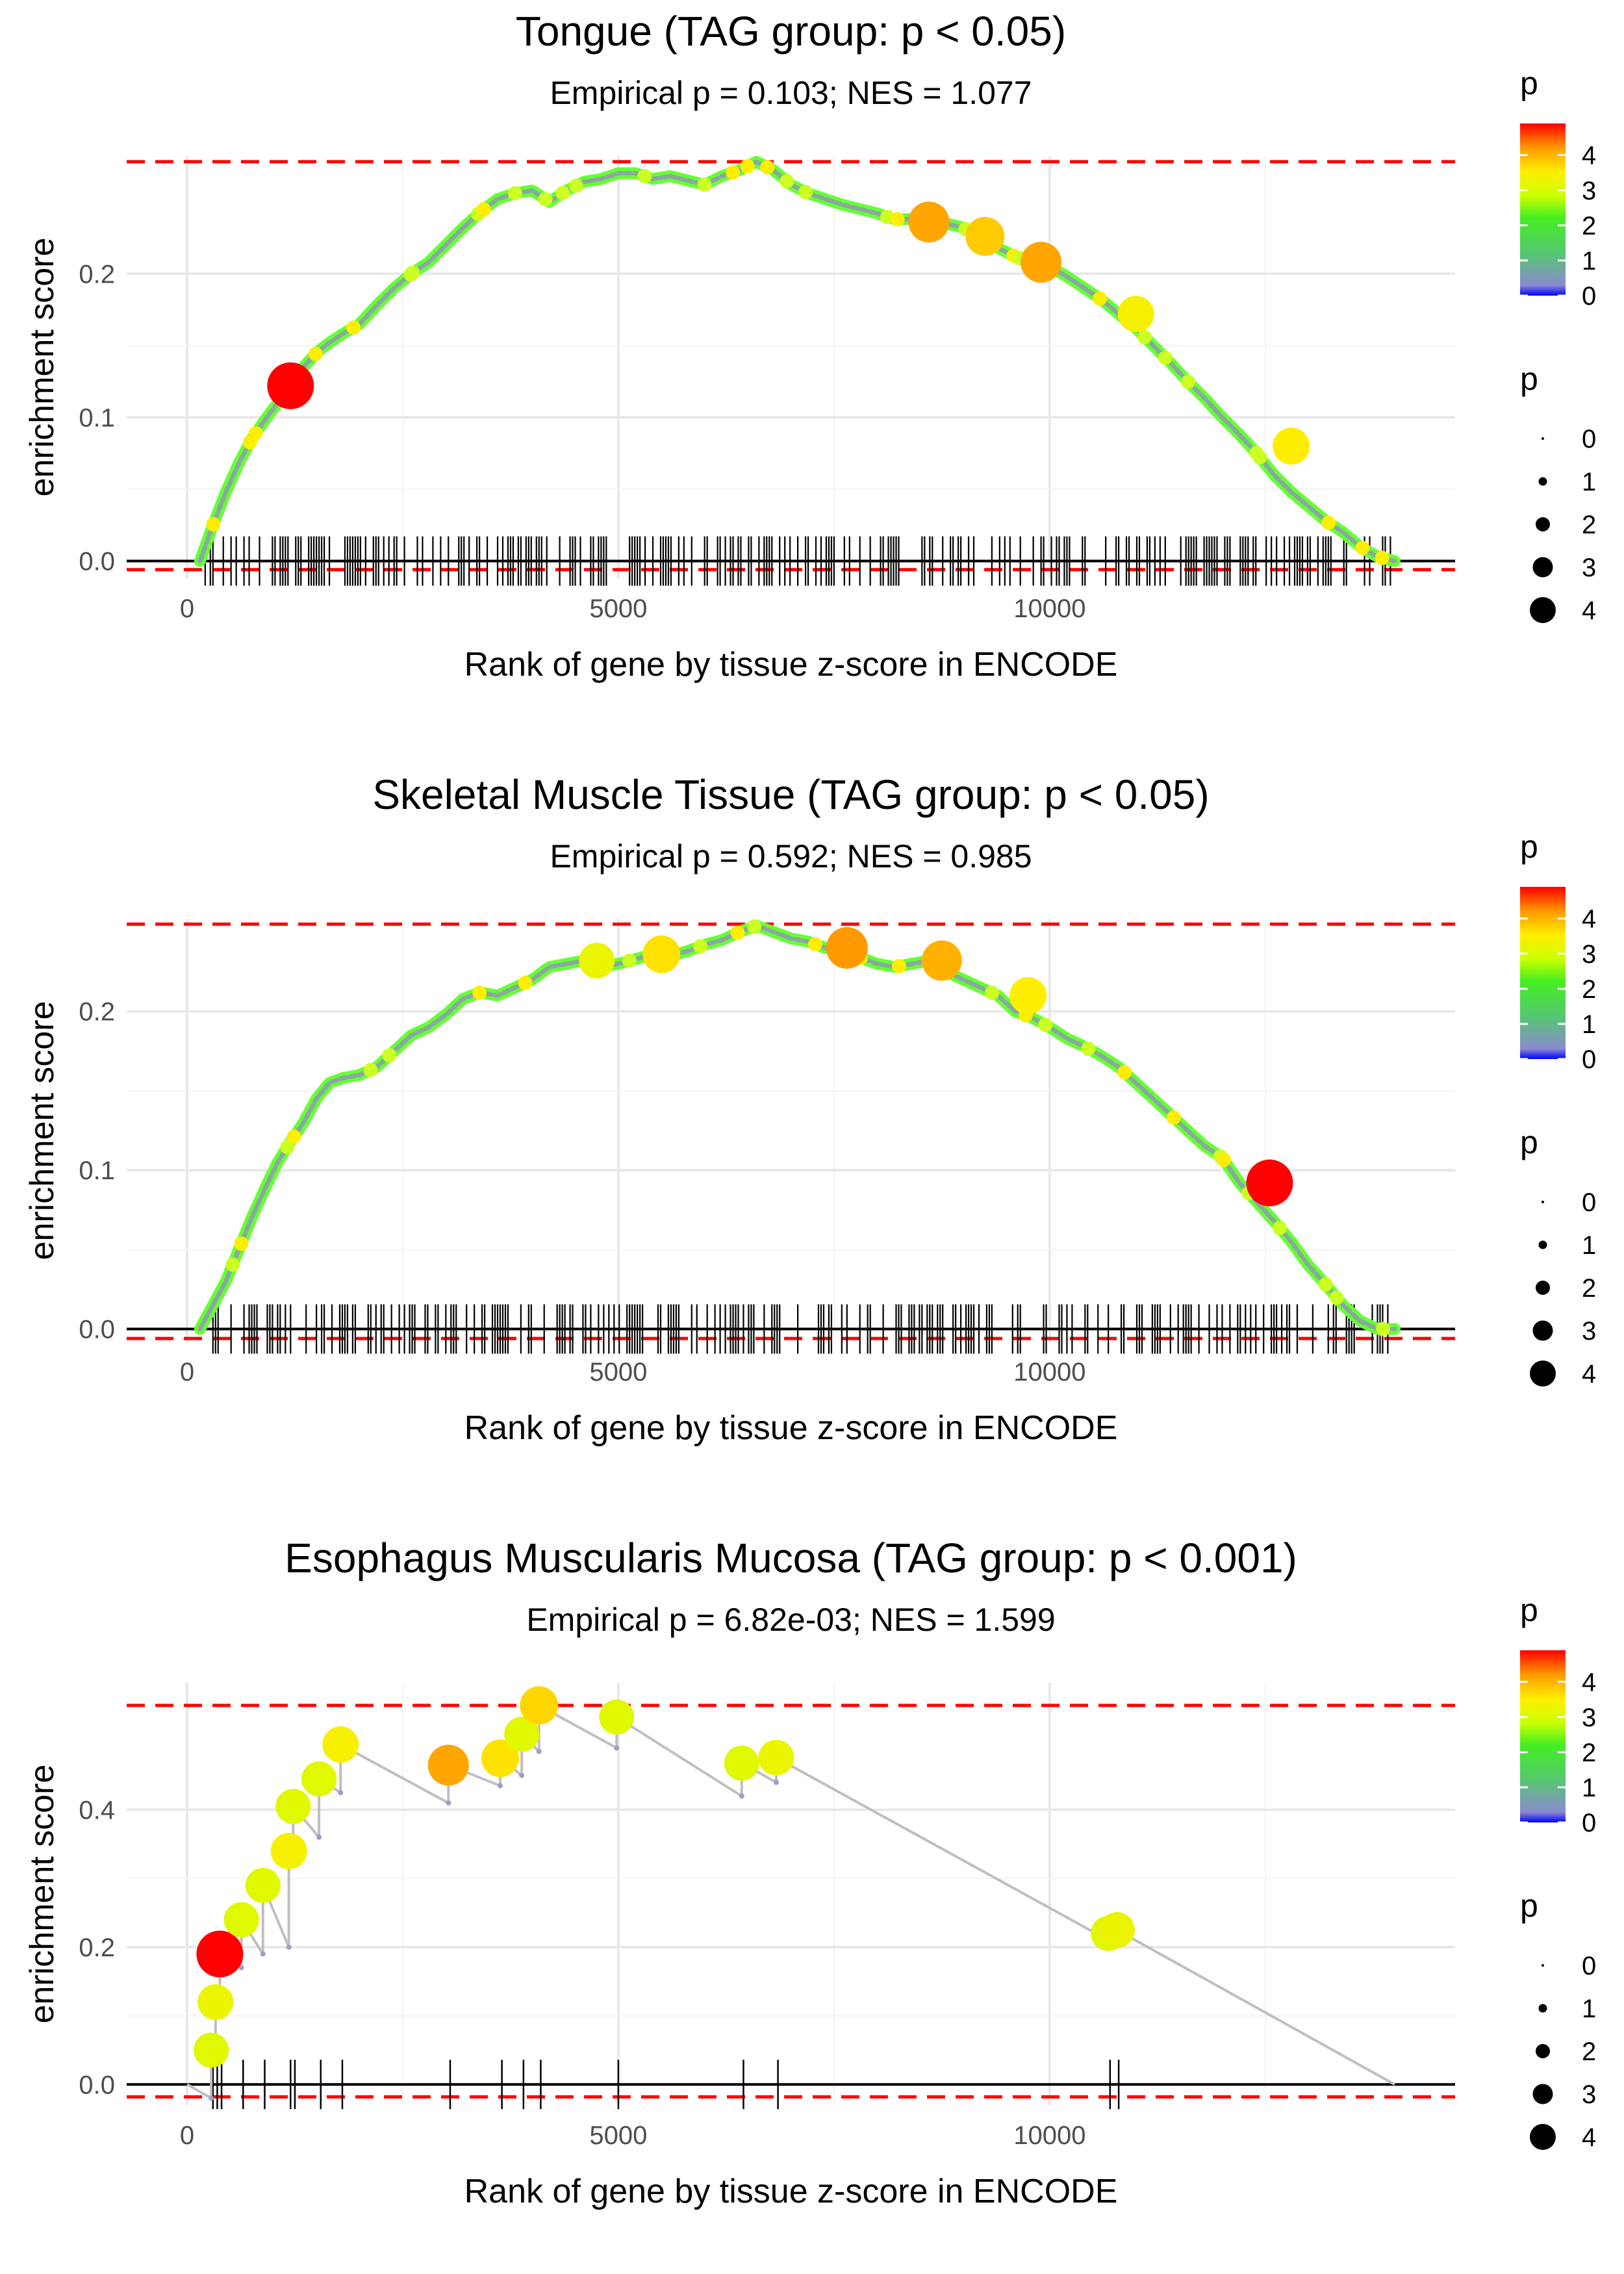  What do you see at coordinates (1589, 919) in the screenshot?
I see `color-legend-label: 4` at bounding box center [1589, 919].